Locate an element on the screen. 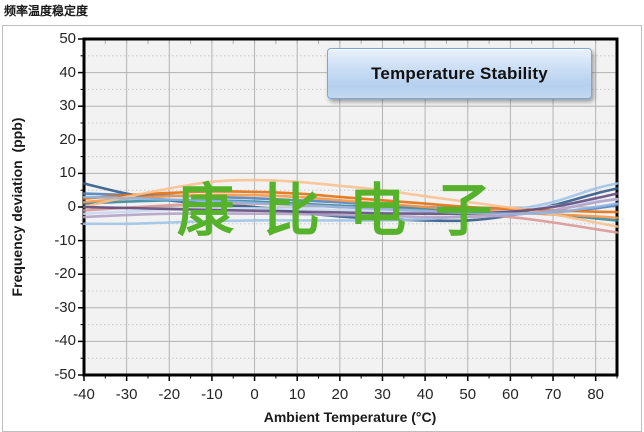  x-tick-label: 20 is located at coordinates (340, 394).